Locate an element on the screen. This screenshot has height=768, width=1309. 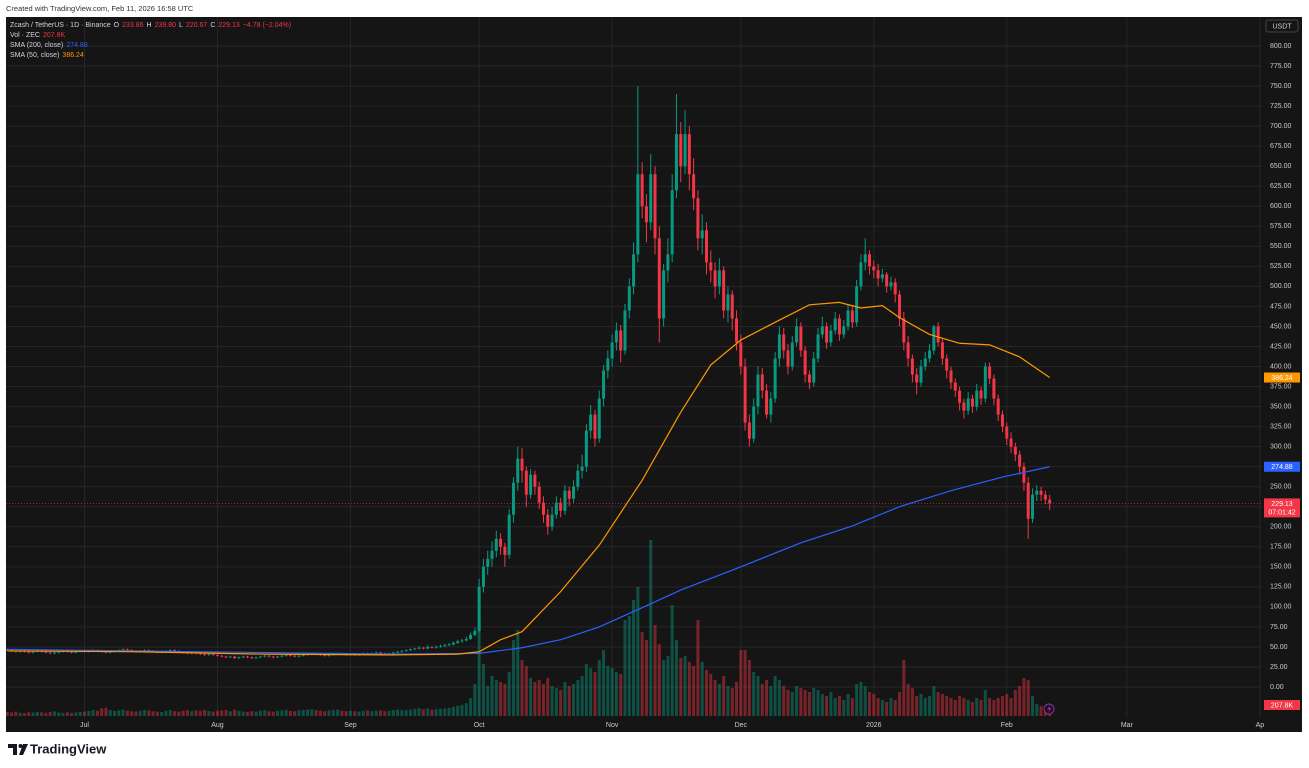
y-tick-label: 0.00 is located at coordinates (1277, 687).